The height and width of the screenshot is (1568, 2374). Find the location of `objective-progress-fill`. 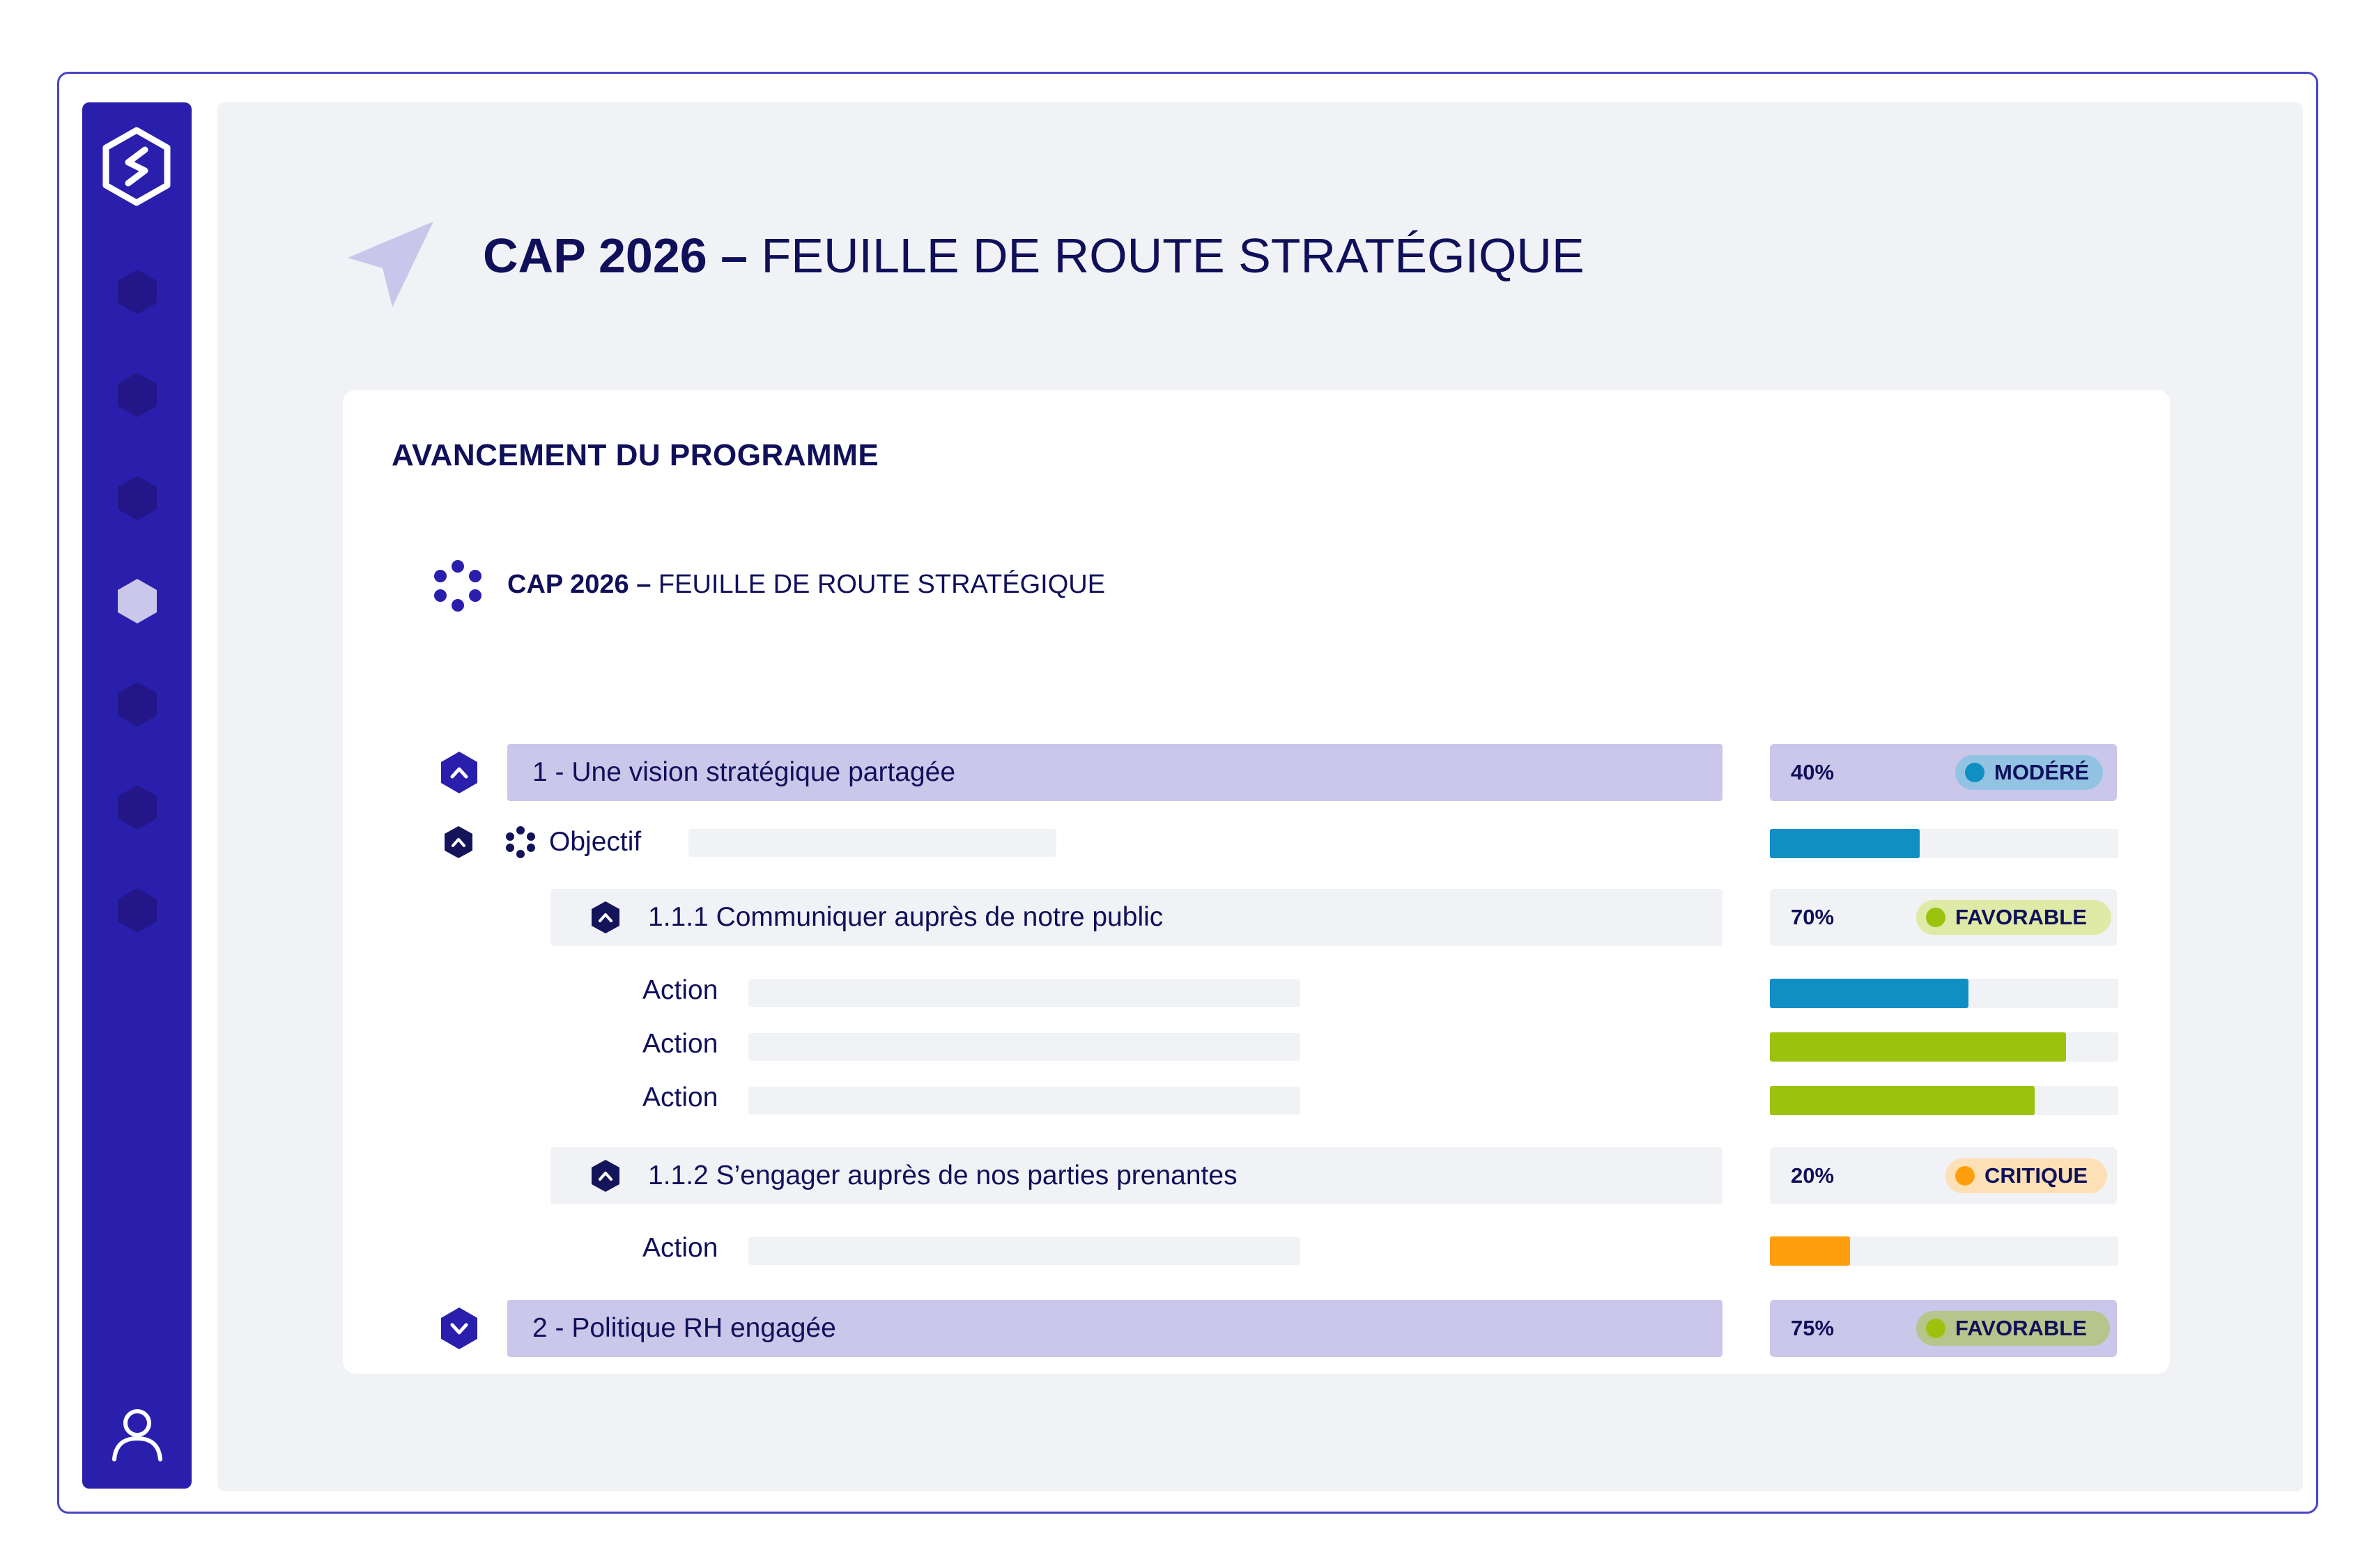

objective-progress-fill is located at coordinates (1845, 843).